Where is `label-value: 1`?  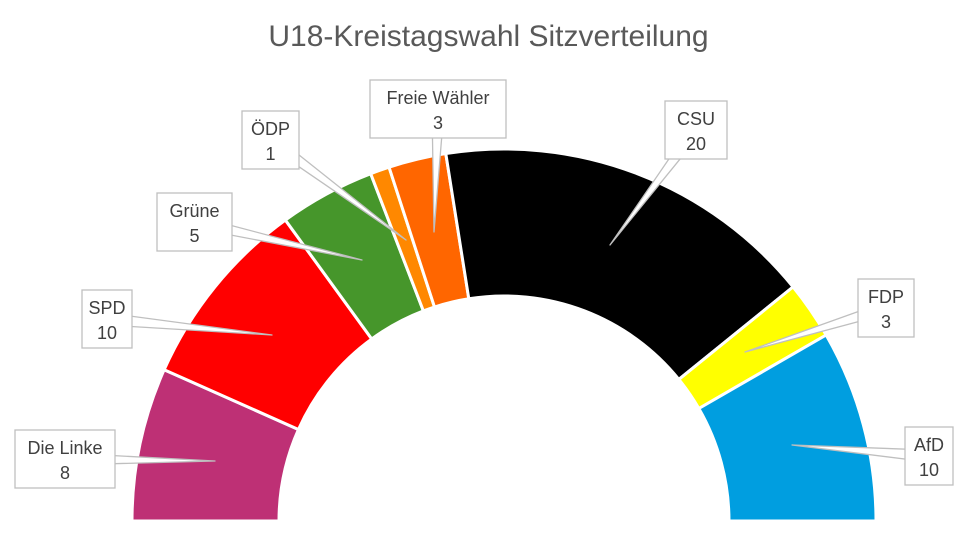 label-value: 1 is located at coordinates (270, 154).